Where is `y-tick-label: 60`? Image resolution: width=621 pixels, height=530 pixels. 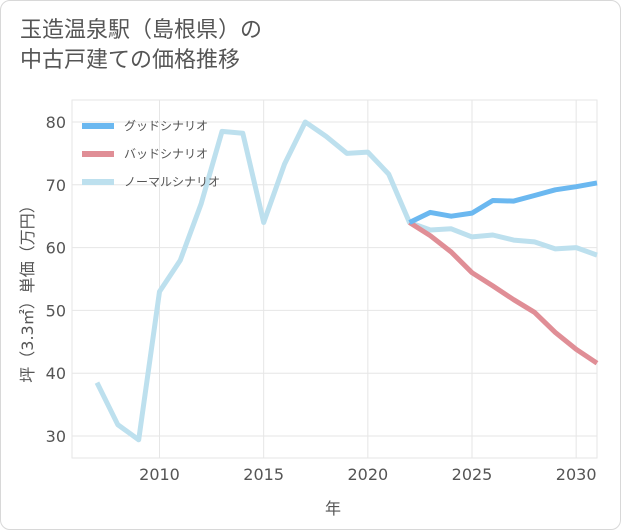 y-tick-label: 60 is located at coordinates (56, 248).